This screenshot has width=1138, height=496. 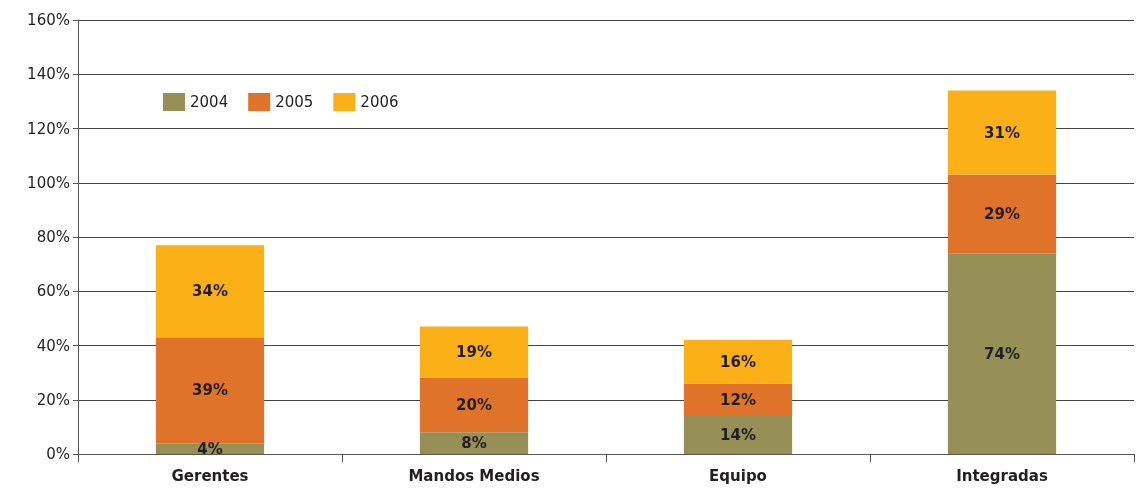 I want to click on y-tick-label: 80%, so click(x=53, y=237).